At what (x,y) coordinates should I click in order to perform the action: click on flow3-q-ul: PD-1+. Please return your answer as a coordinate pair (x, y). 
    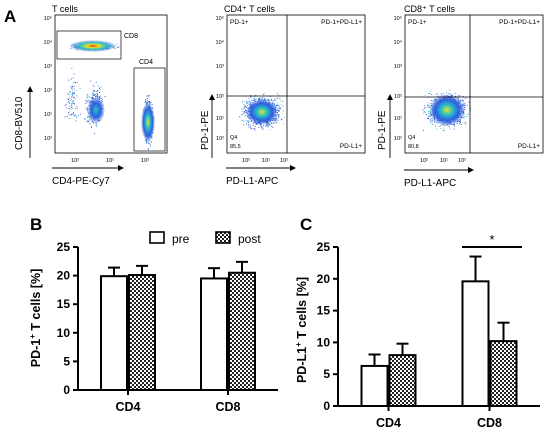
    Looking at the image, I should click on (417, 22).